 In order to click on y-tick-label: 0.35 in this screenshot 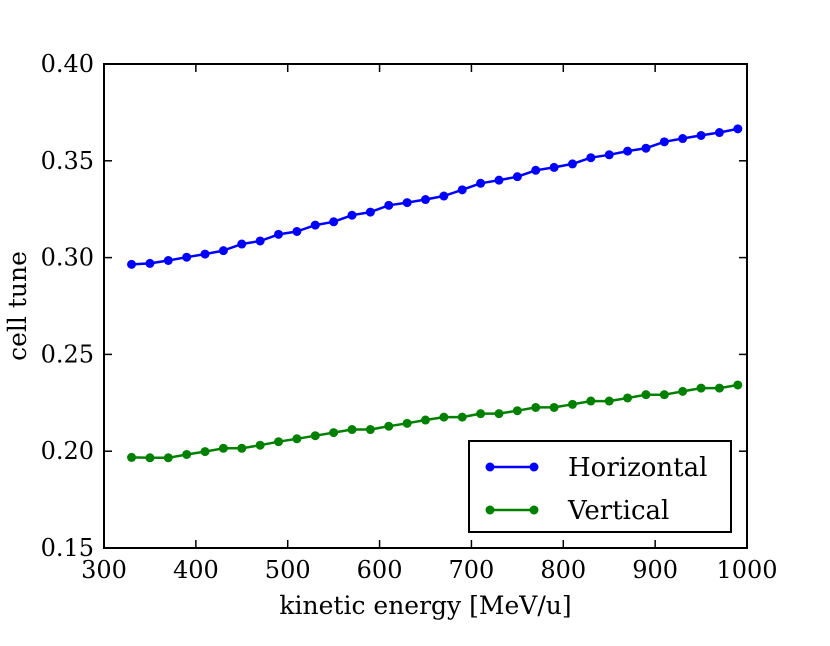, I will do `click(67, 161)`.